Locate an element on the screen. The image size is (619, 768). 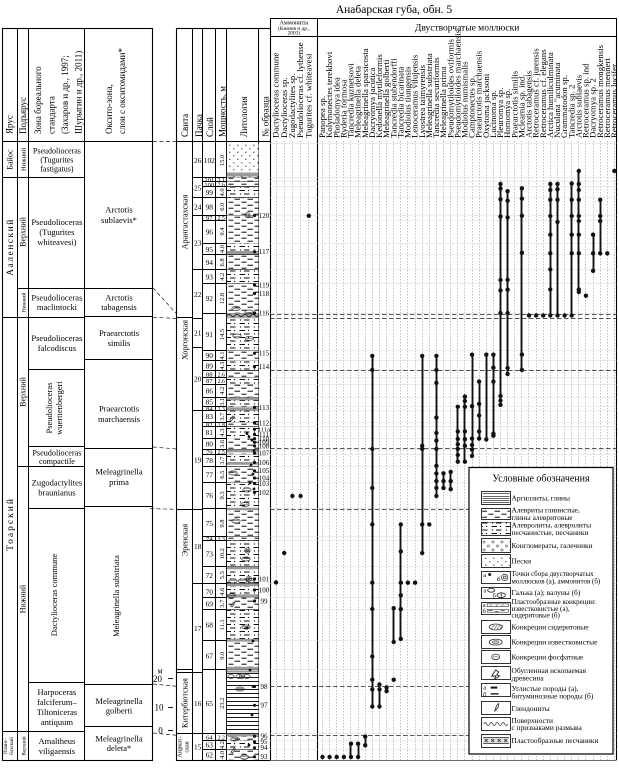
svg-text: 69 is located at coordinates (210, 603).